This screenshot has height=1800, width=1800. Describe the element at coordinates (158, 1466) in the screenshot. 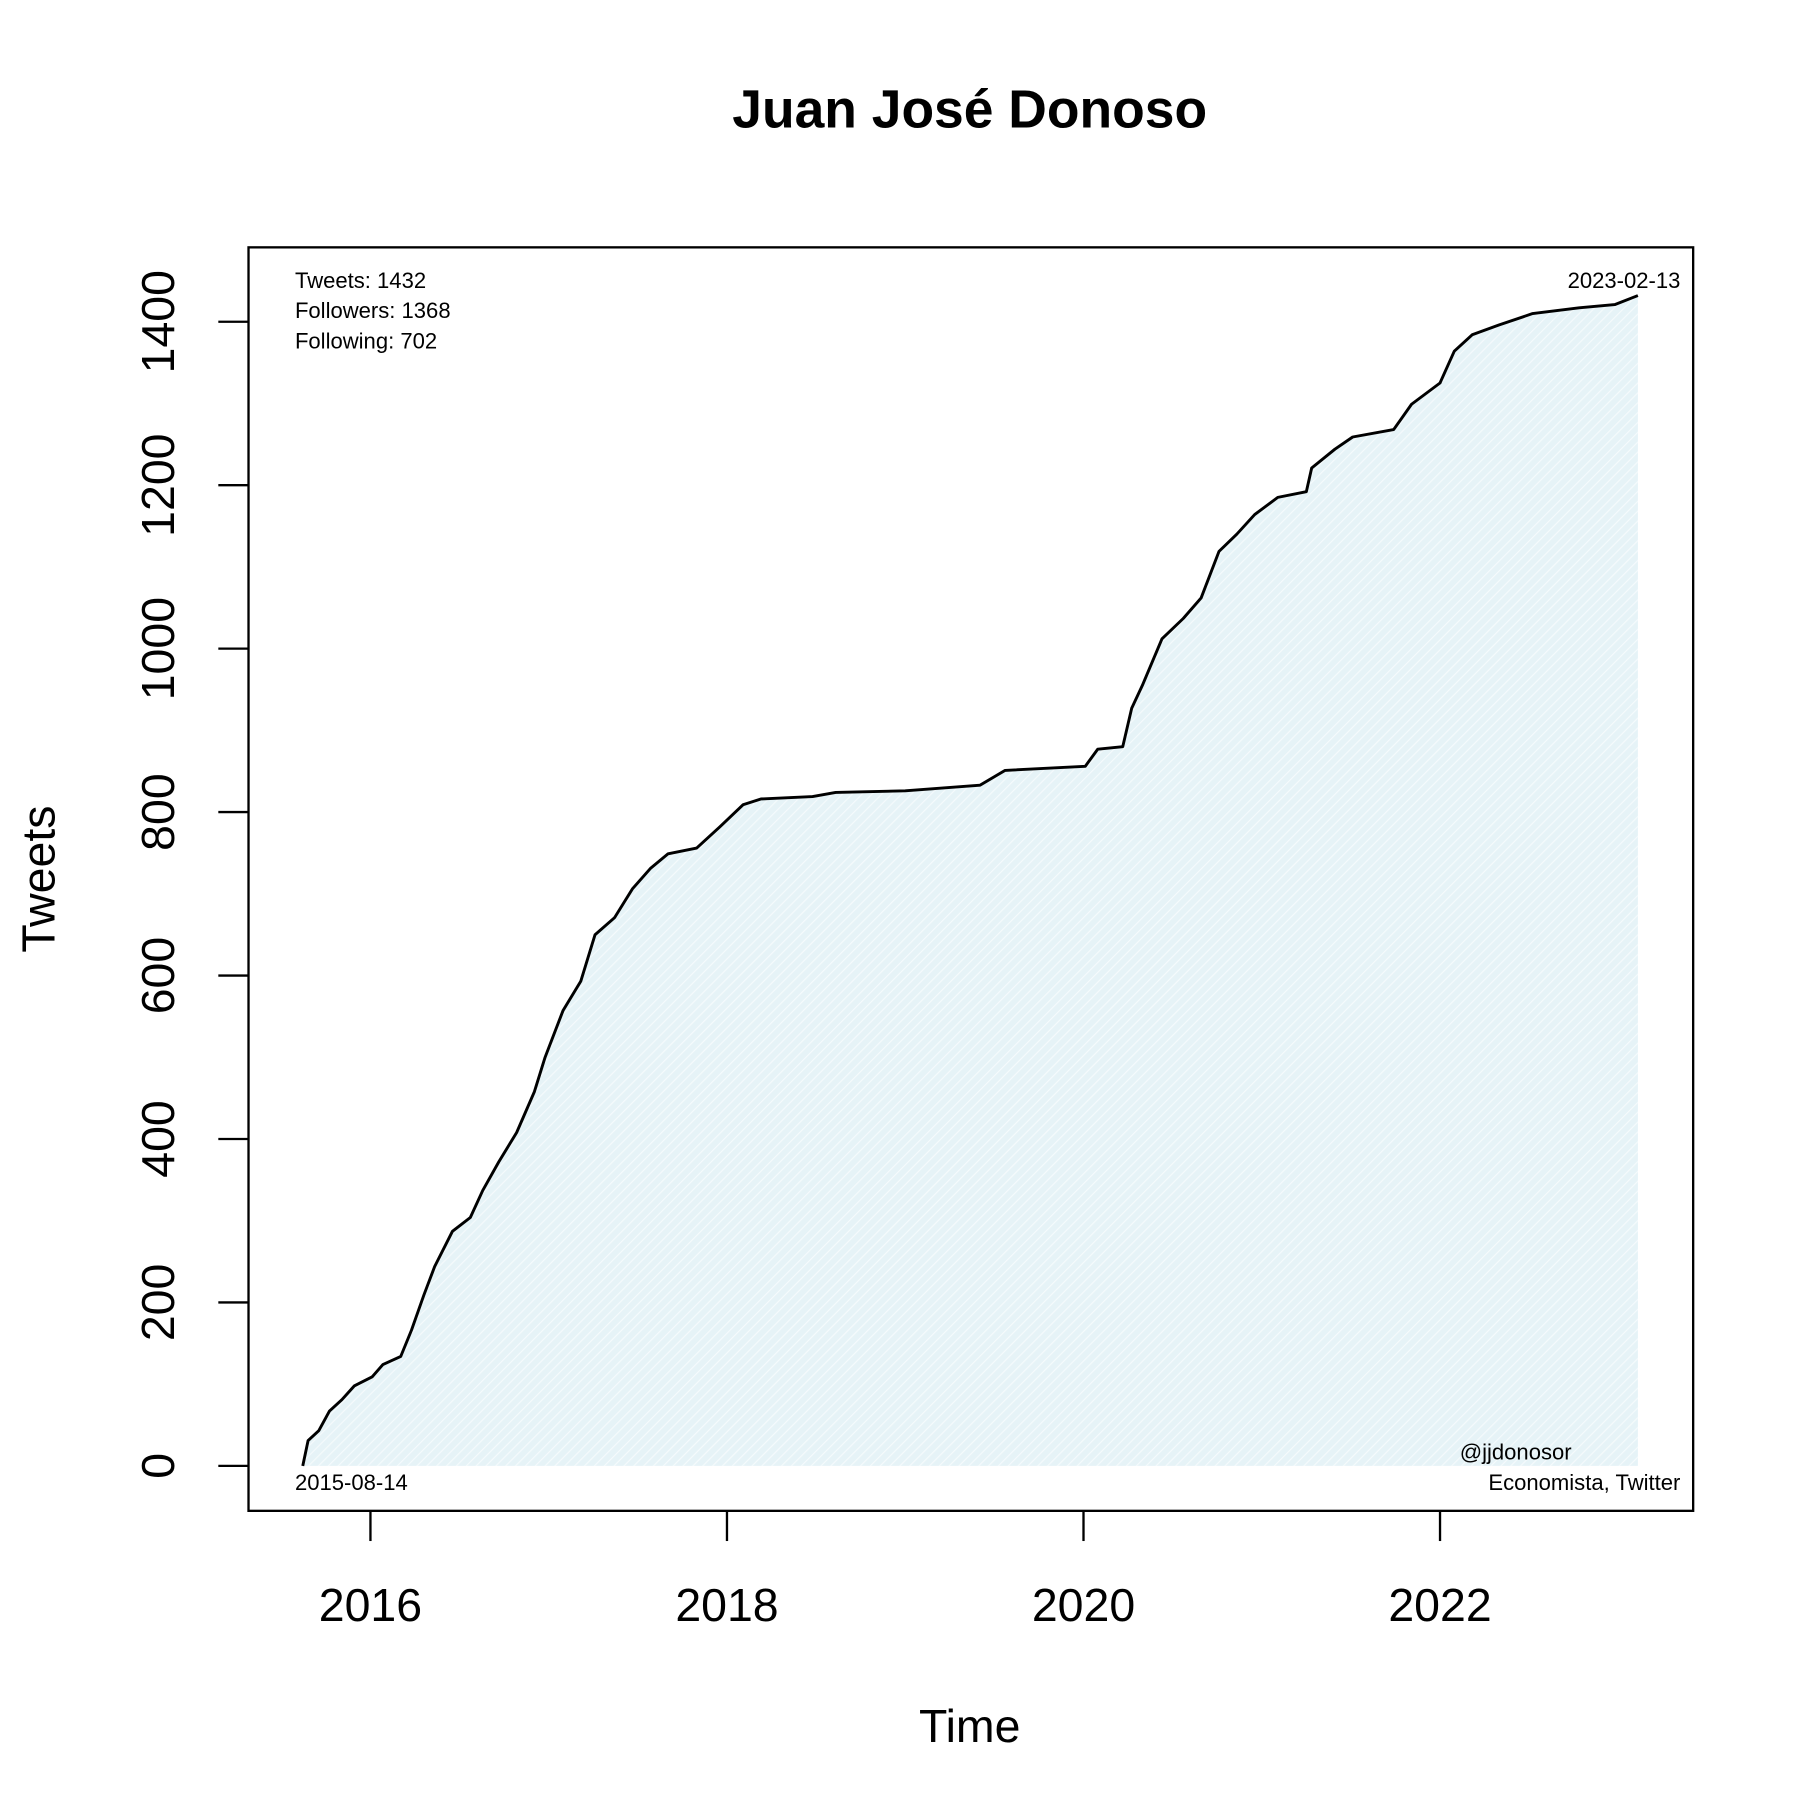

I see `y-tick-label: 0` at that location.